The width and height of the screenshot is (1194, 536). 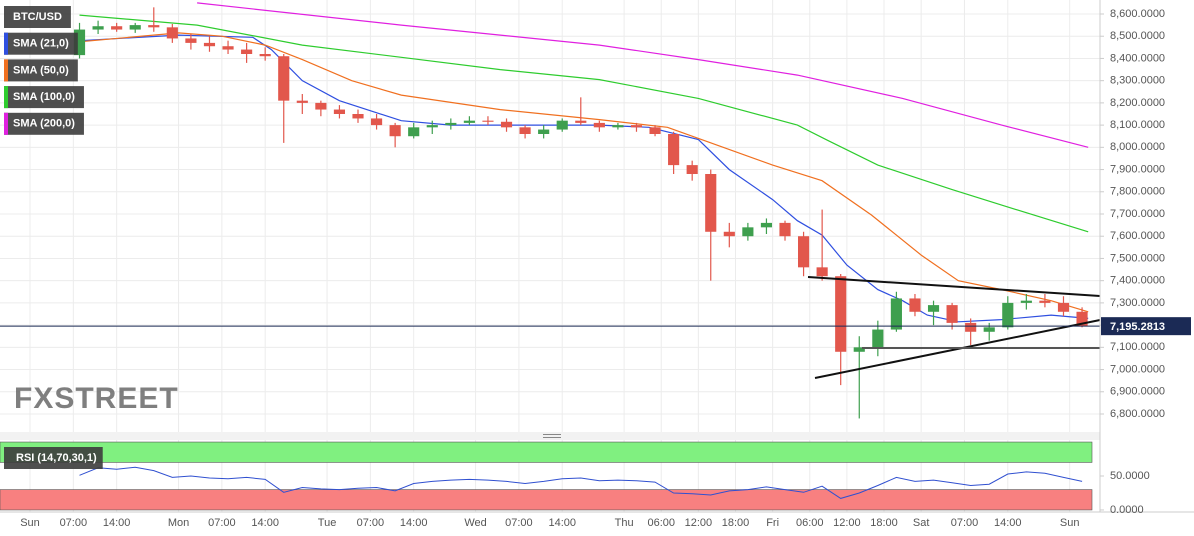 I want to click on trend-line, so click(x=954, y=286).